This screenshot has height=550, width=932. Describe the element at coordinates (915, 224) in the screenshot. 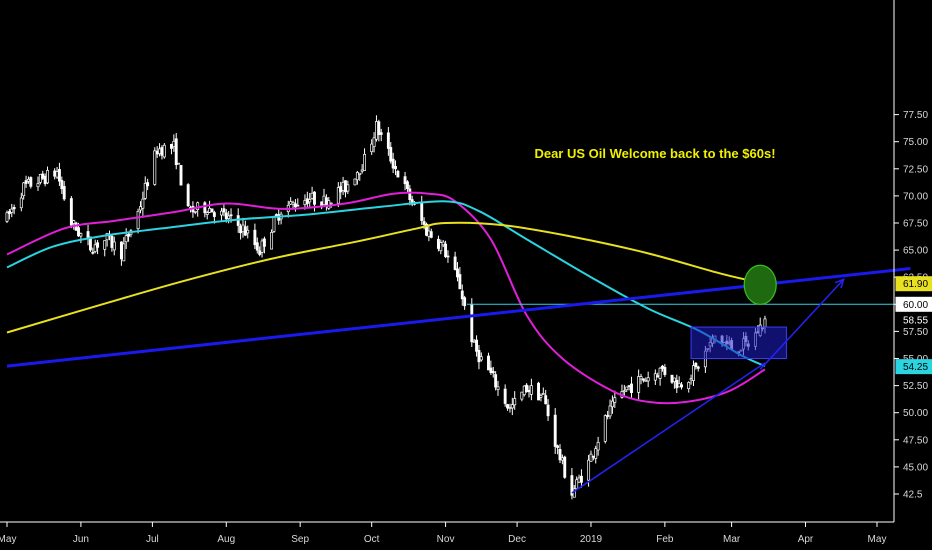

I see `y-tick-label: 67.50` at that location.